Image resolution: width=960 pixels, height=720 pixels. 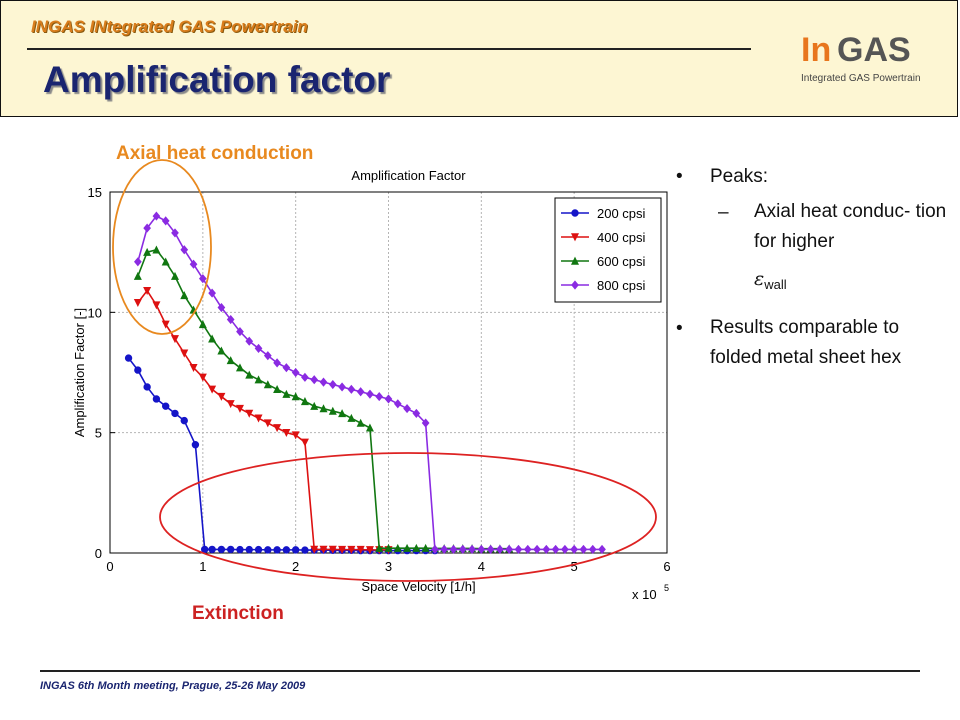 What do you see at coordinates (202, 566) in the screenshot?
I see `x-tick-label: 1` at bounding box center [202, 566].